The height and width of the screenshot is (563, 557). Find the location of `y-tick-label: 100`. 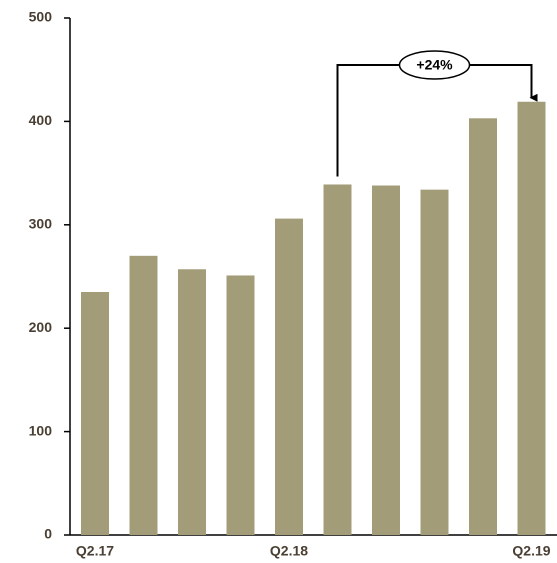

y-tick-label: 100 is located at coordinates (41, 430).